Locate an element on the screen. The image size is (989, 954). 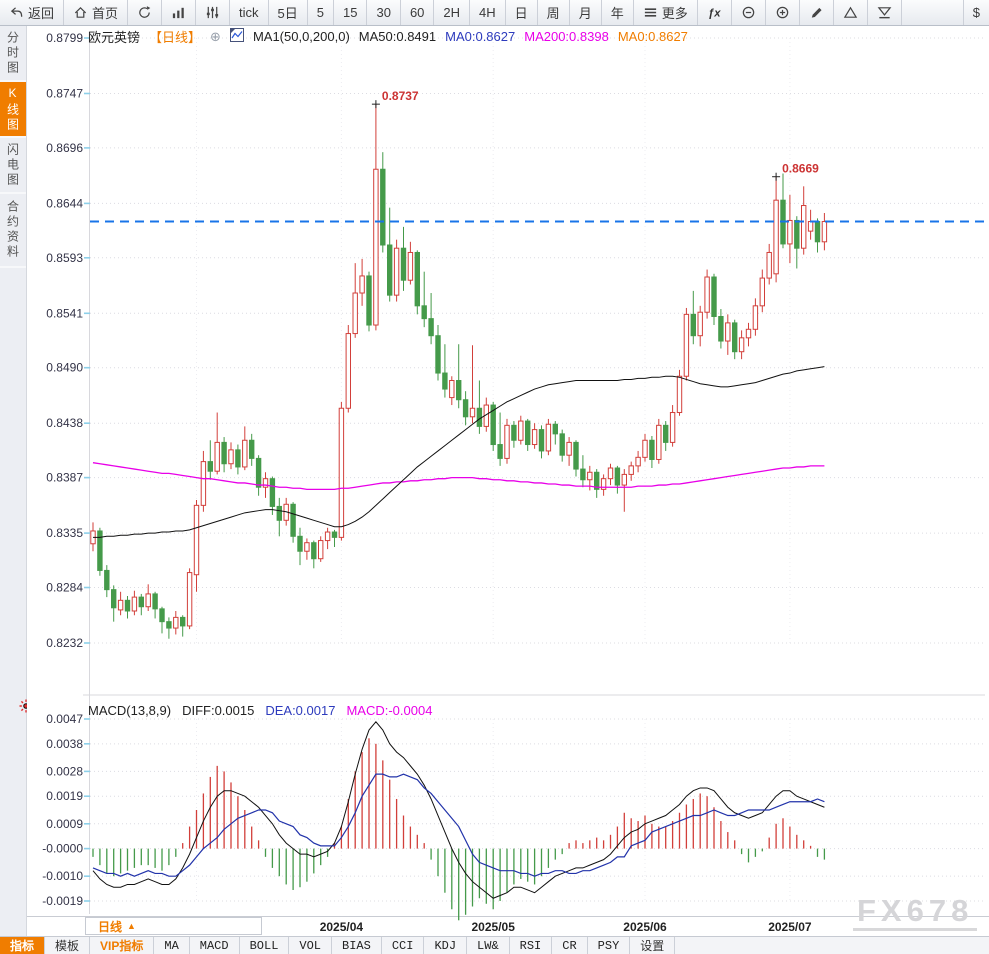
macd-name: MACD(13,8,9) is located at coordinates (130, 710).